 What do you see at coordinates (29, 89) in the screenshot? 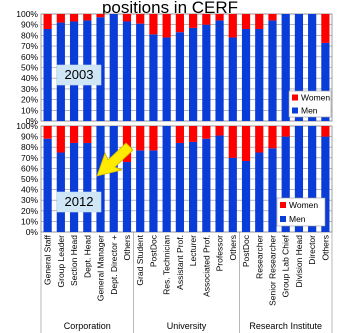
I see `y-tick-label: 30%` at bounding box center [29, 89].